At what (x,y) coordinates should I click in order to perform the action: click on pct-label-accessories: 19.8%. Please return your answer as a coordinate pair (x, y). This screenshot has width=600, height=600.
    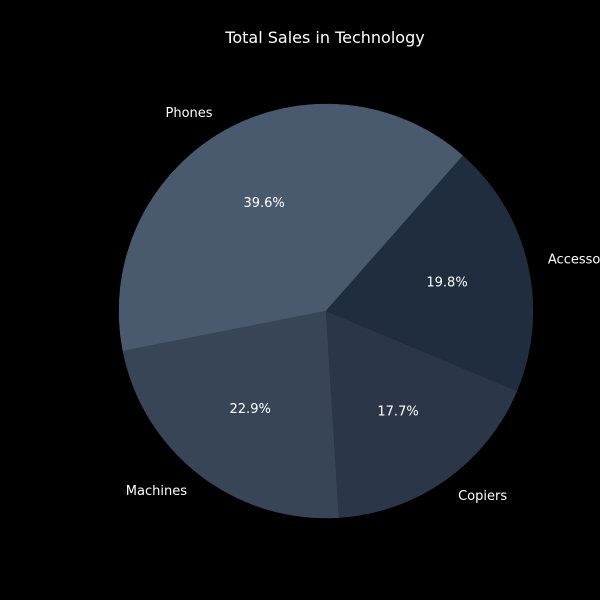
    Looking at the image, I should click on (446, 283).